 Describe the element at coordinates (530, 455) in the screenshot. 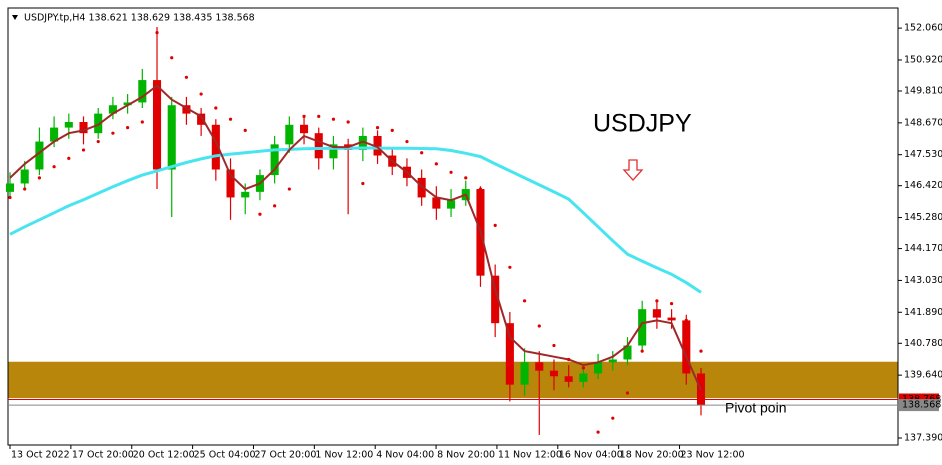

I see `x-tick-label: 11 Nov 12:00` at that location.